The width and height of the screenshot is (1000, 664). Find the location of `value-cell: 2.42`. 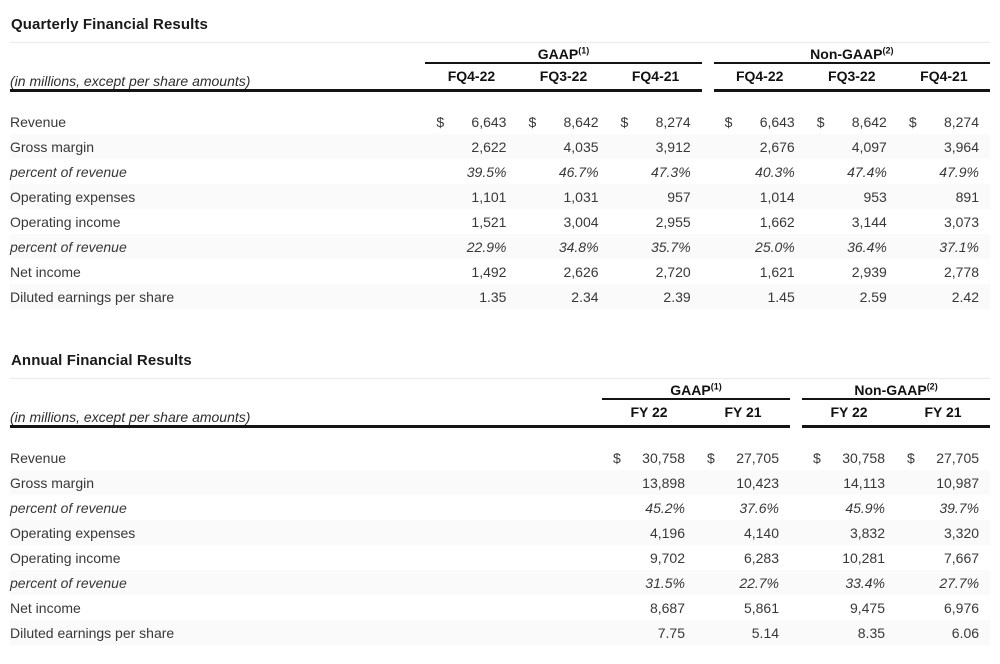

value-cell: 2.42 is located at coordinates (944, 296).